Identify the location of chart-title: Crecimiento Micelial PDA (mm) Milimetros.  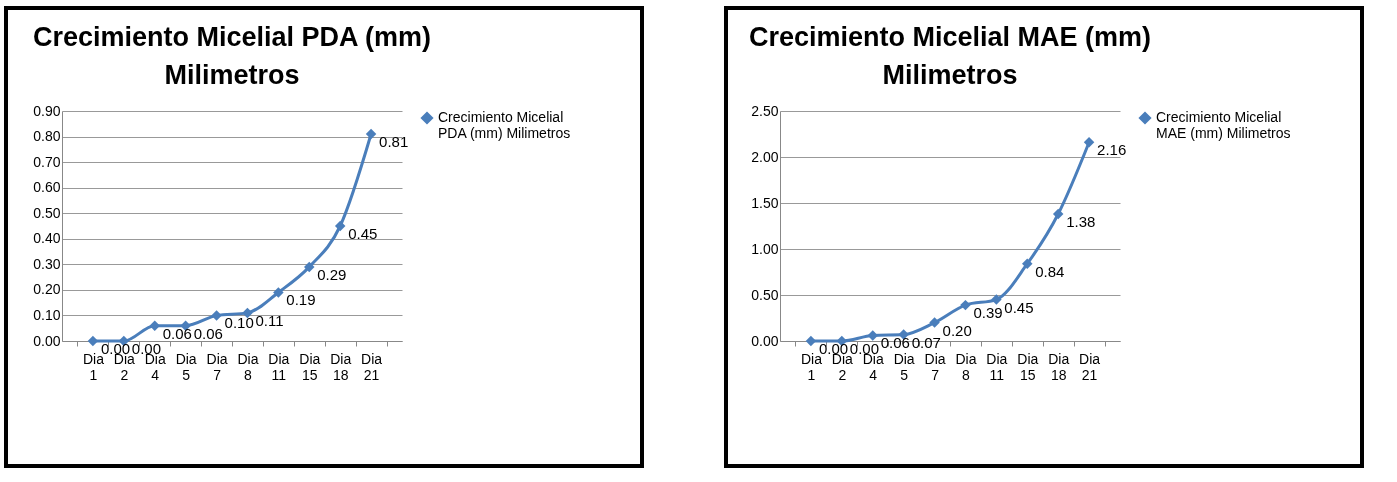
(232, 56).